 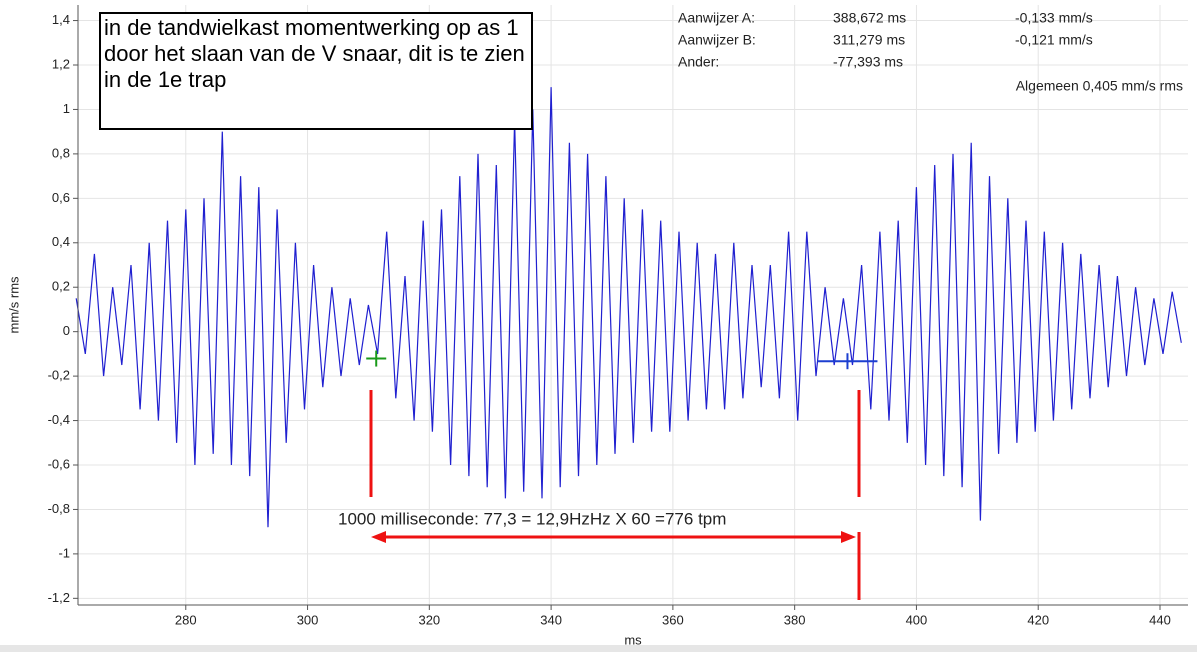 I want to click on y-tick-label: -0,6, so click(x=59, y=463).